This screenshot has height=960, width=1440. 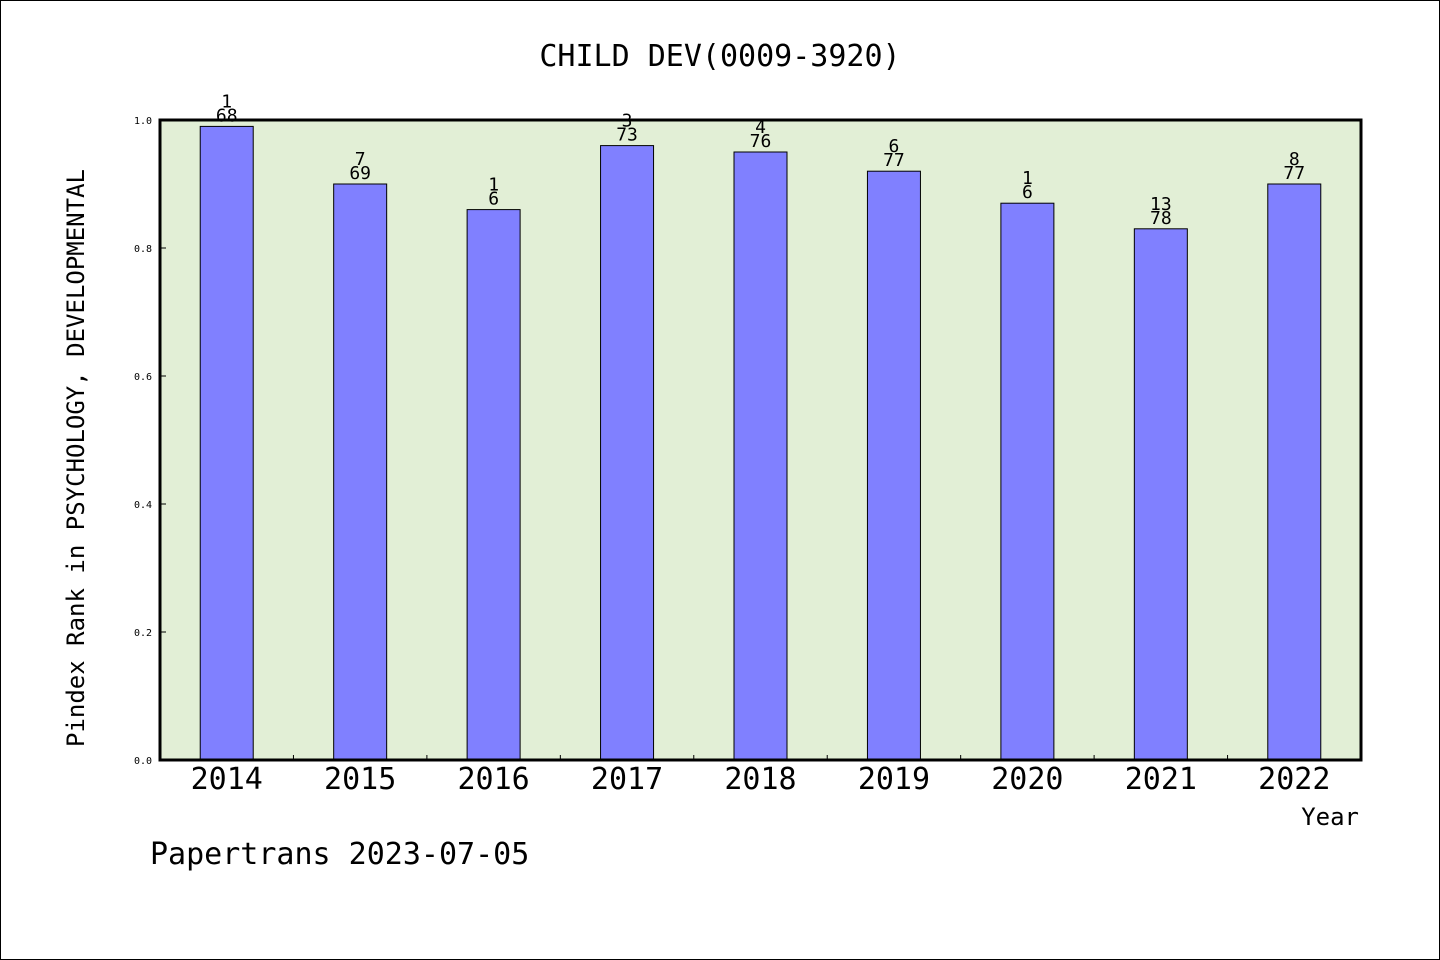 What do you see at coordinates (1027, 192) in the screenshot?
I see `bar-total-label-2020: 6` at bounding box center [1027, 192].